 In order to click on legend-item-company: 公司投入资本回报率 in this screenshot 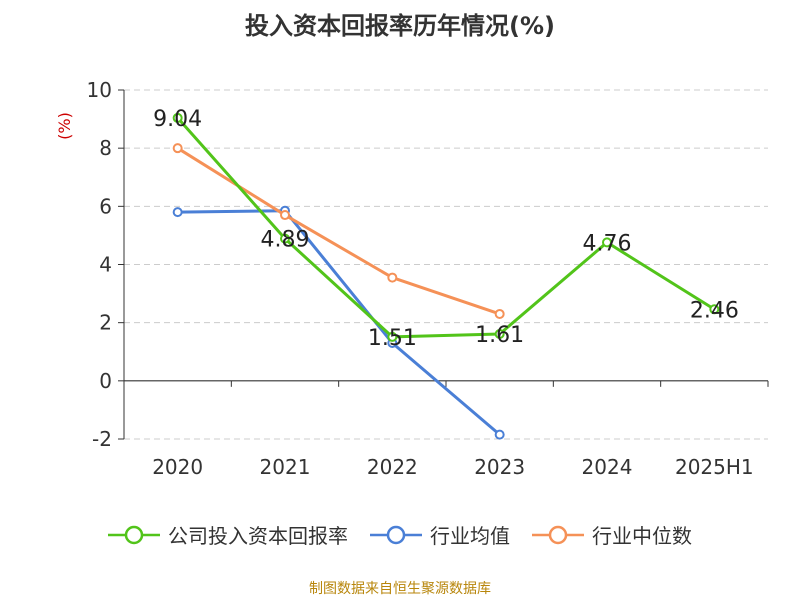, I will do `click(228, 534)`.